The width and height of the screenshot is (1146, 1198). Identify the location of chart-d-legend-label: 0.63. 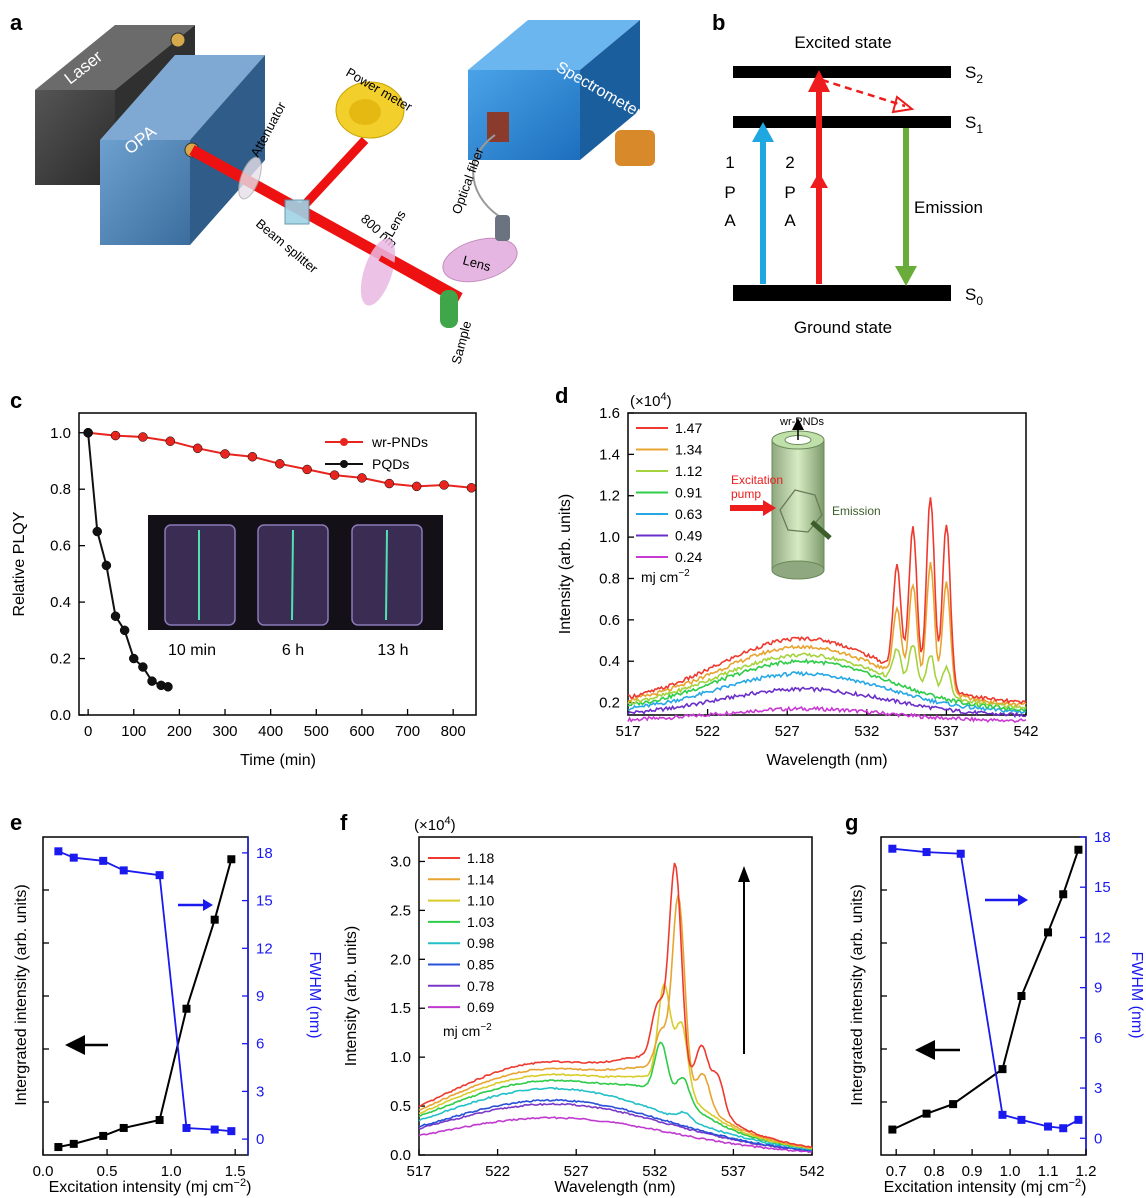
(688, 514).